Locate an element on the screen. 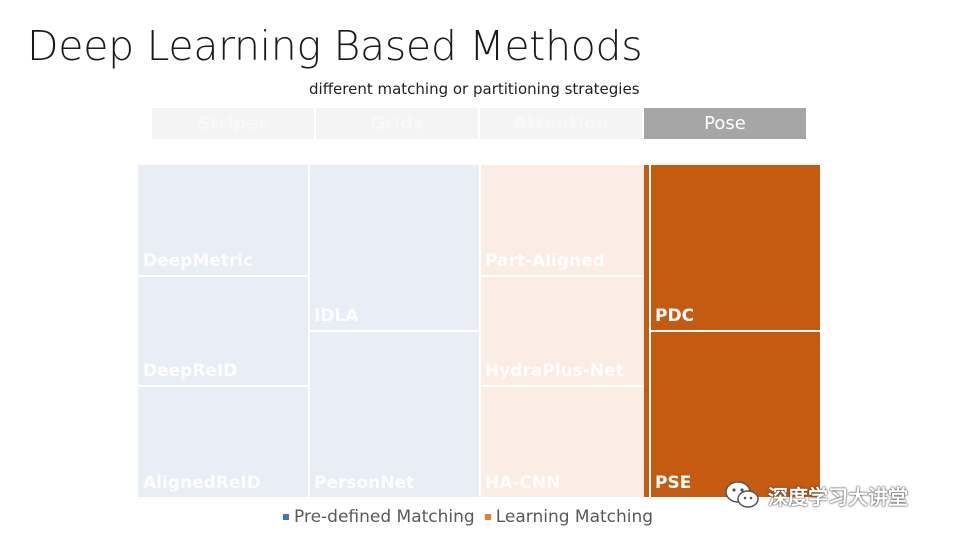  treemap-cell-alignedreid: AlignedReID is located at coordinates (223, 442).